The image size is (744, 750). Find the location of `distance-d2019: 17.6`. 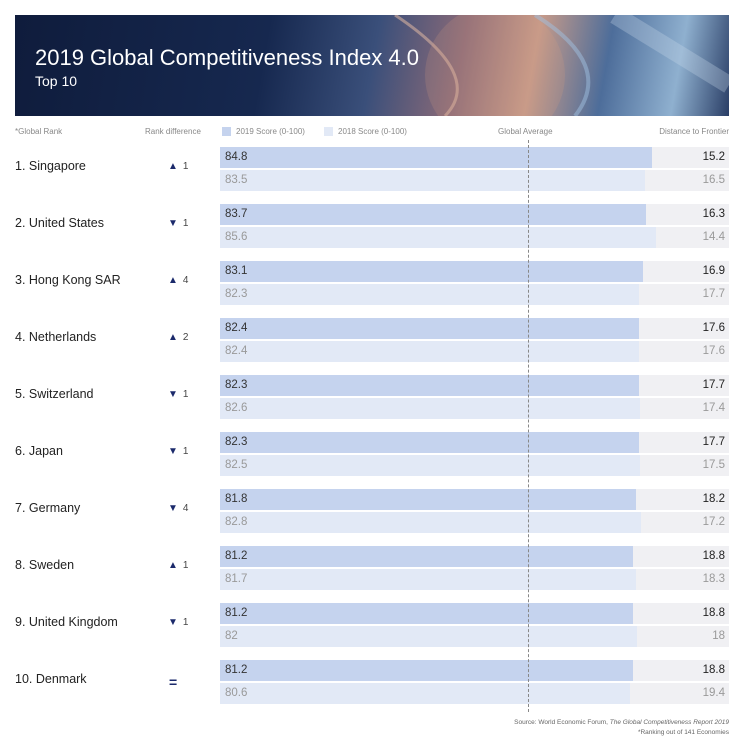

distance-d2019: 17.6 is located at coordinates (713, 328).